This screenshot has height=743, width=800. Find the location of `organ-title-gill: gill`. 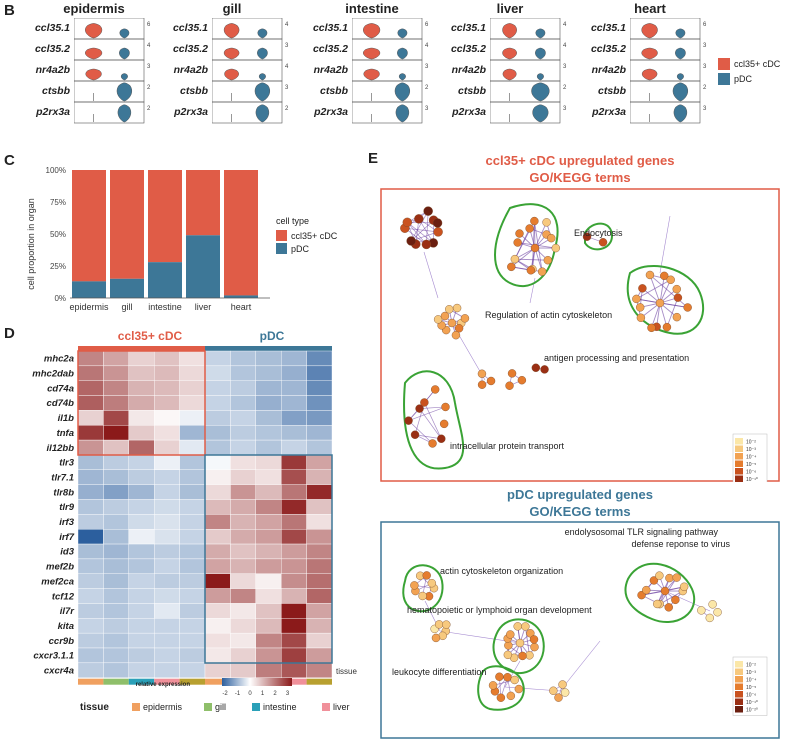

organ-title-gill: gill is located at coordinates (232, 8).